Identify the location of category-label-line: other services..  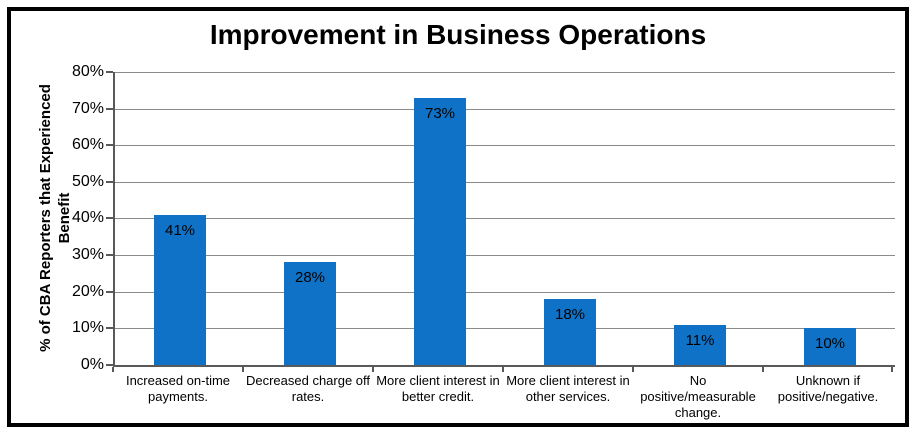
(568, 396).